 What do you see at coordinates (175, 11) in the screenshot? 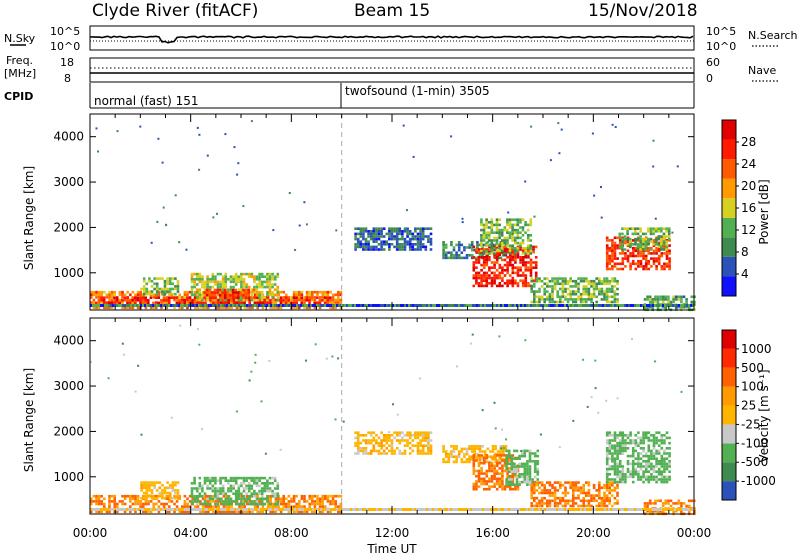
I see `station-title: Clyde River (fitACF)` at bounding box center [175, 11].